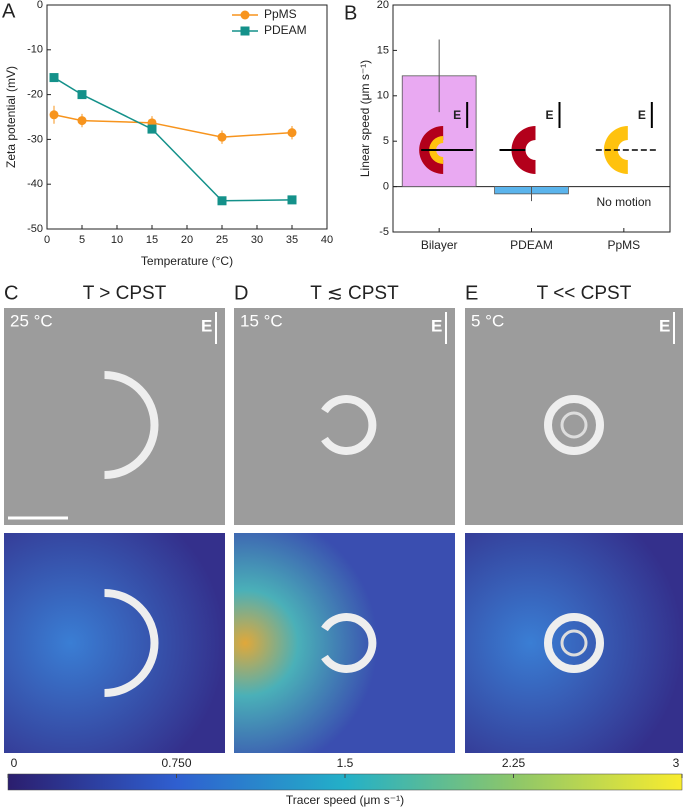 The height and width of the screenshot is (809, 685). I want to click on panel-title: T << CPST, so click(584, 293).